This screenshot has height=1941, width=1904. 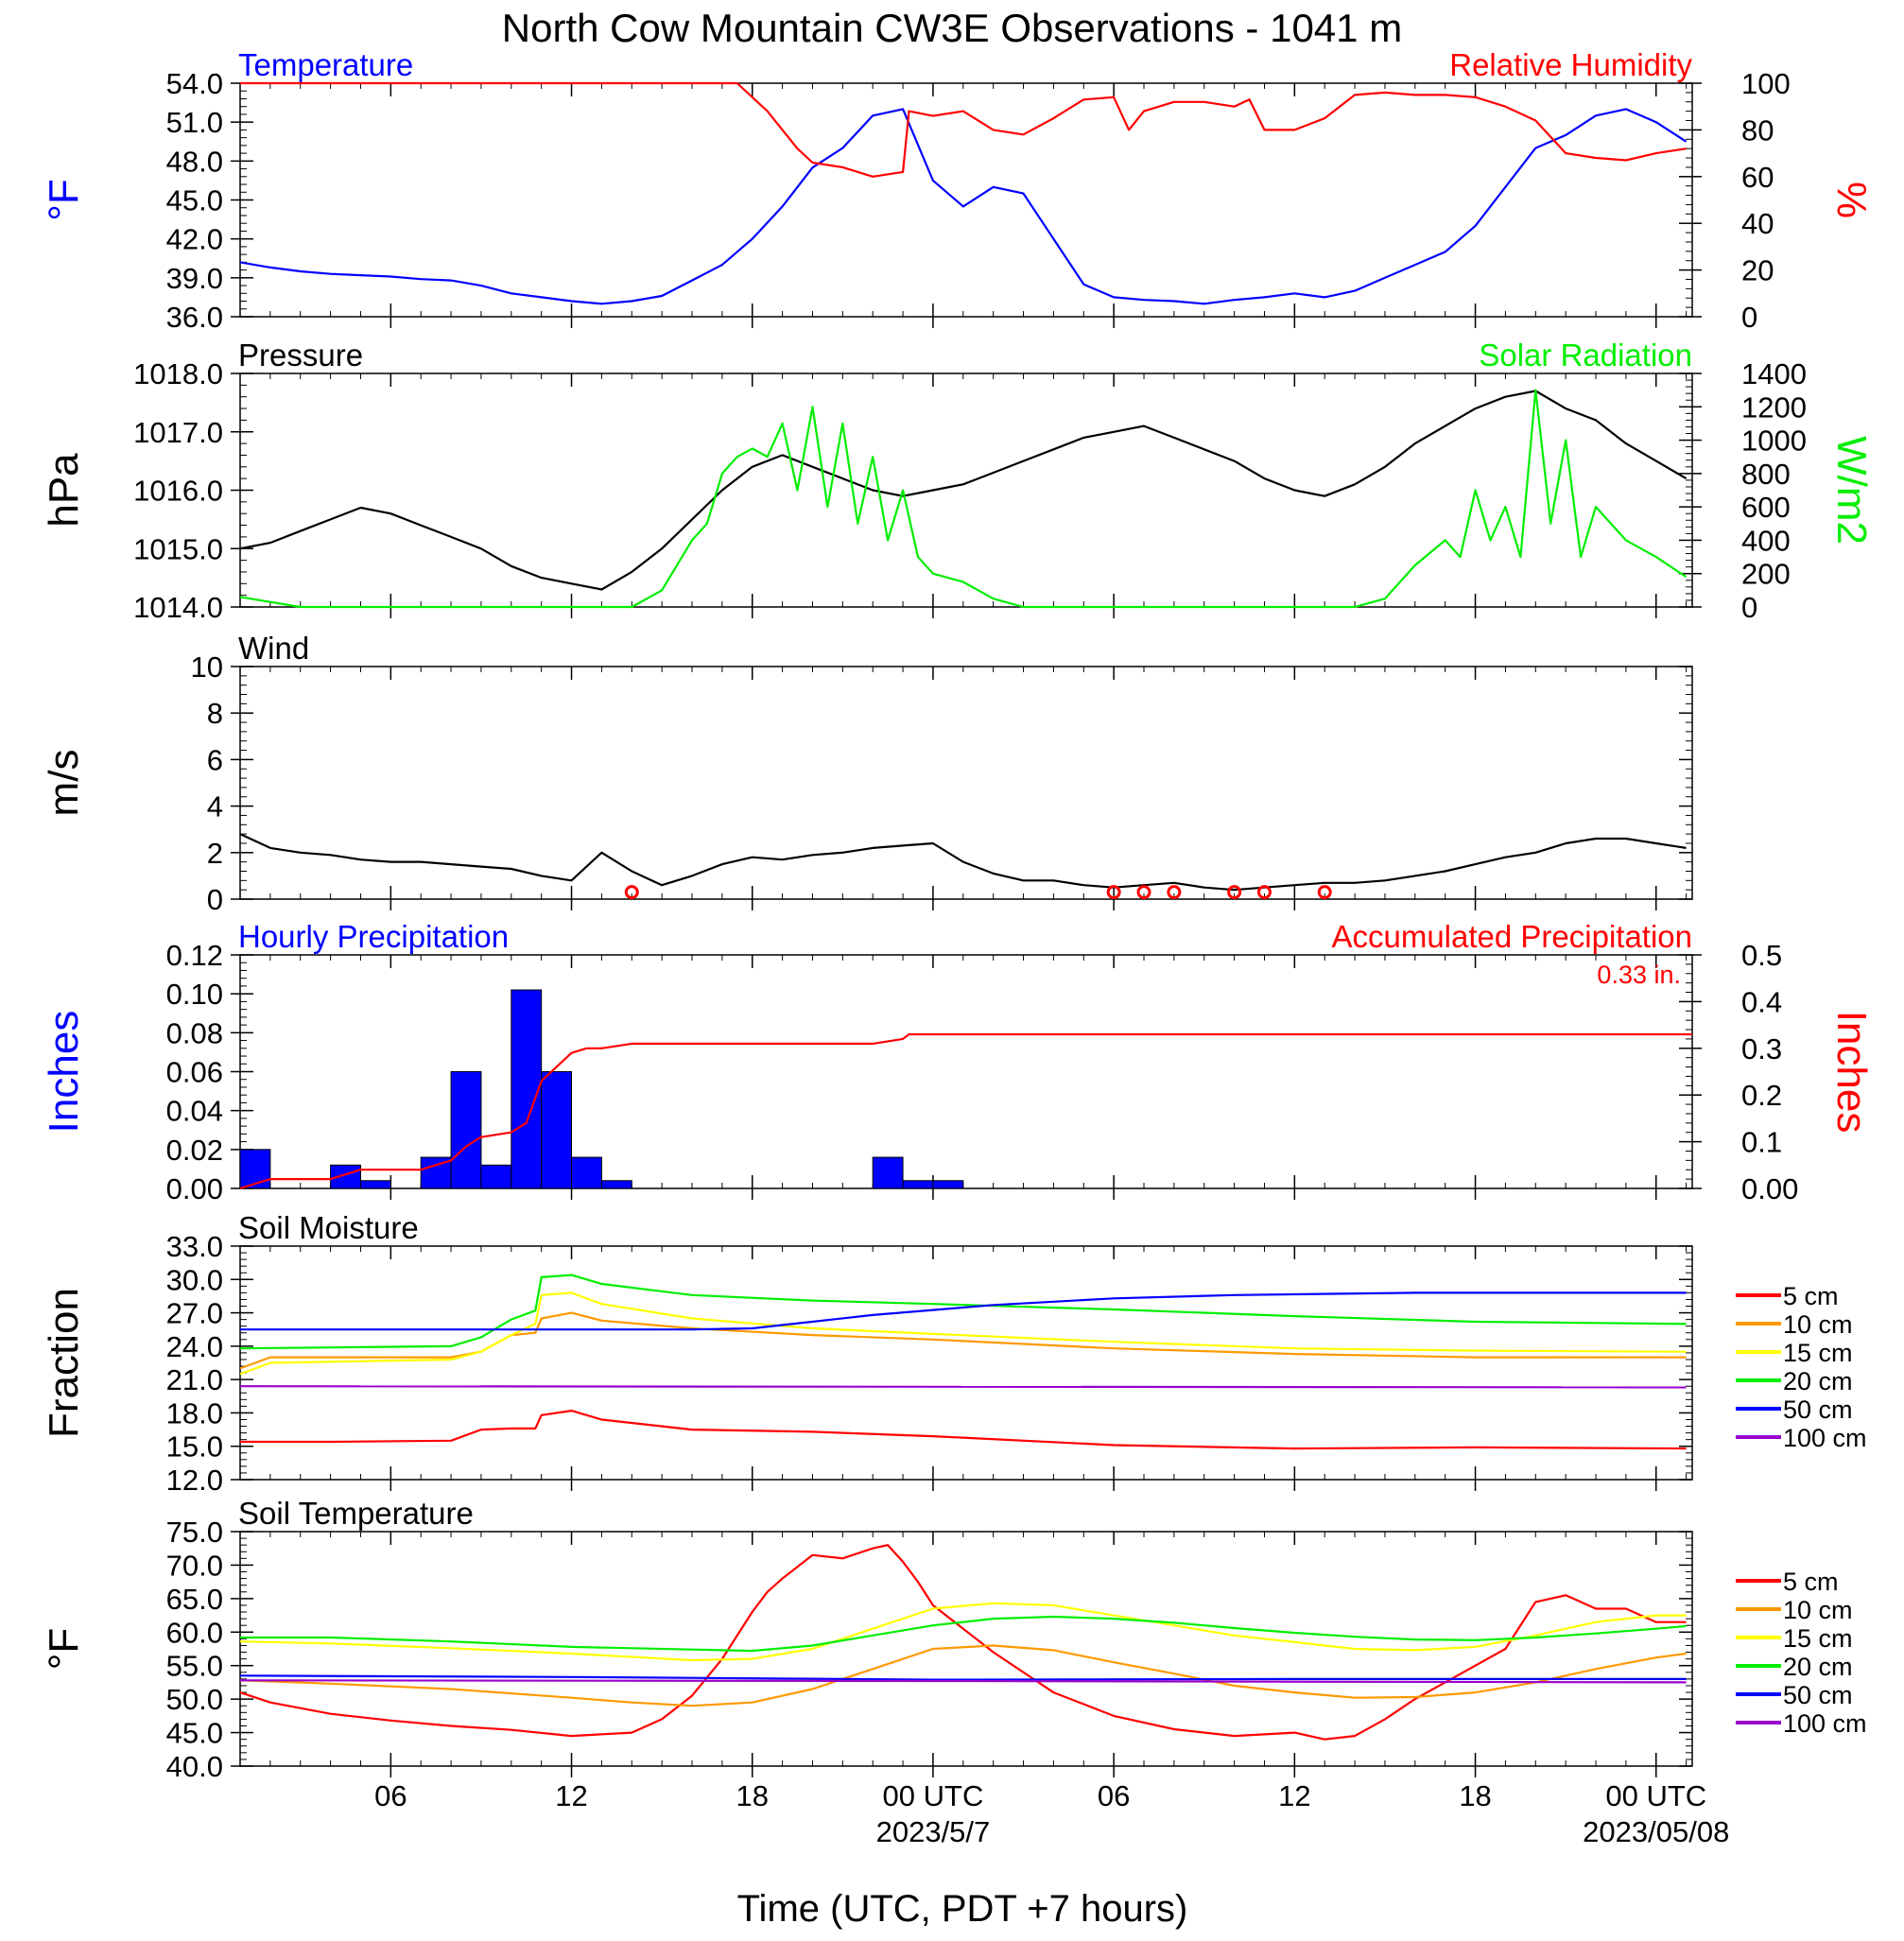 I want to click on right-tick-label: 800, so click(x=1766, y=475).